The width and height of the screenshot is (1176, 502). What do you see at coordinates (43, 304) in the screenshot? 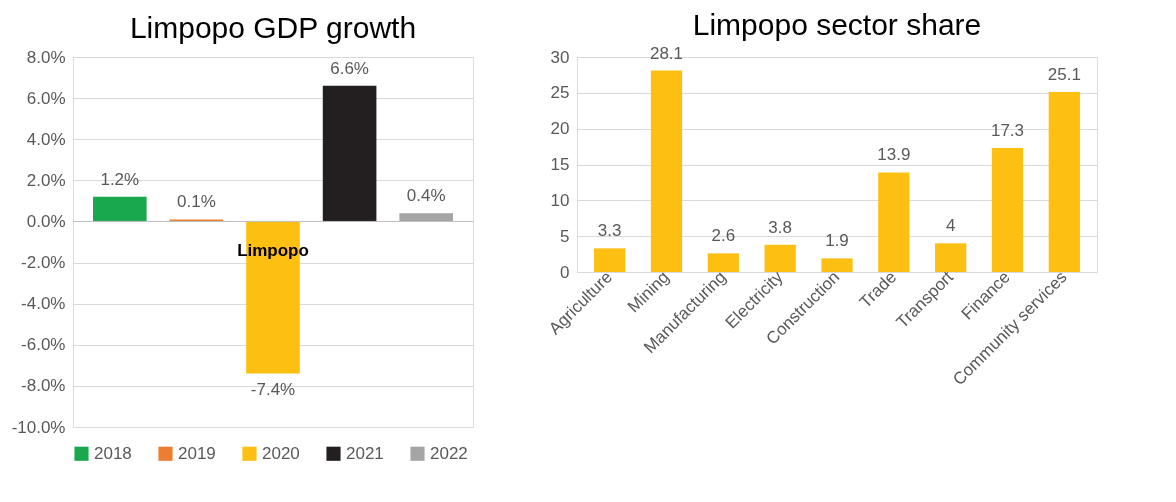
I see `y-tick-label: -4.0%` at bounding box center [43, 304].